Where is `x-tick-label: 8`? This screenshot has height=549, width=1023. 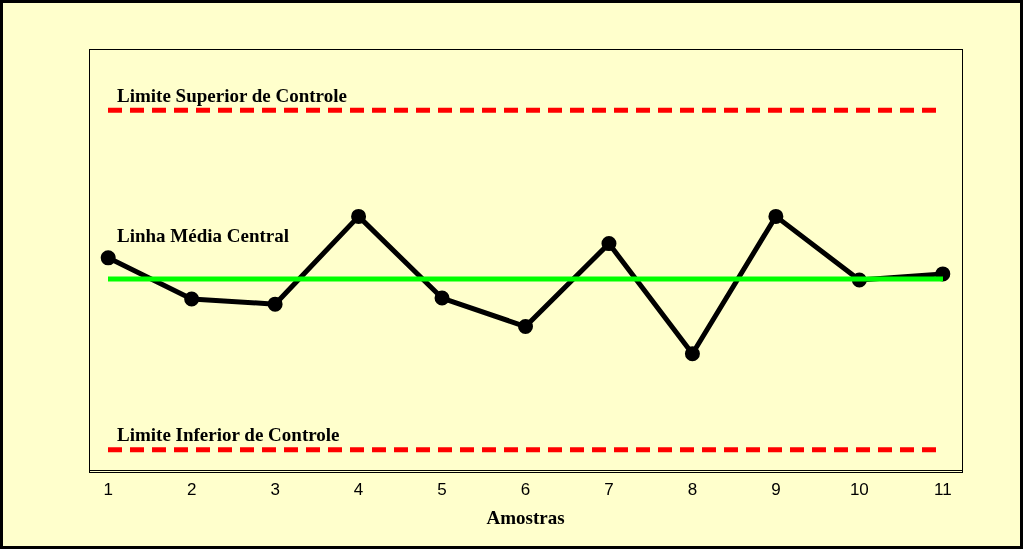 x-tick-label: 8 is located at coordinates (692, 489).